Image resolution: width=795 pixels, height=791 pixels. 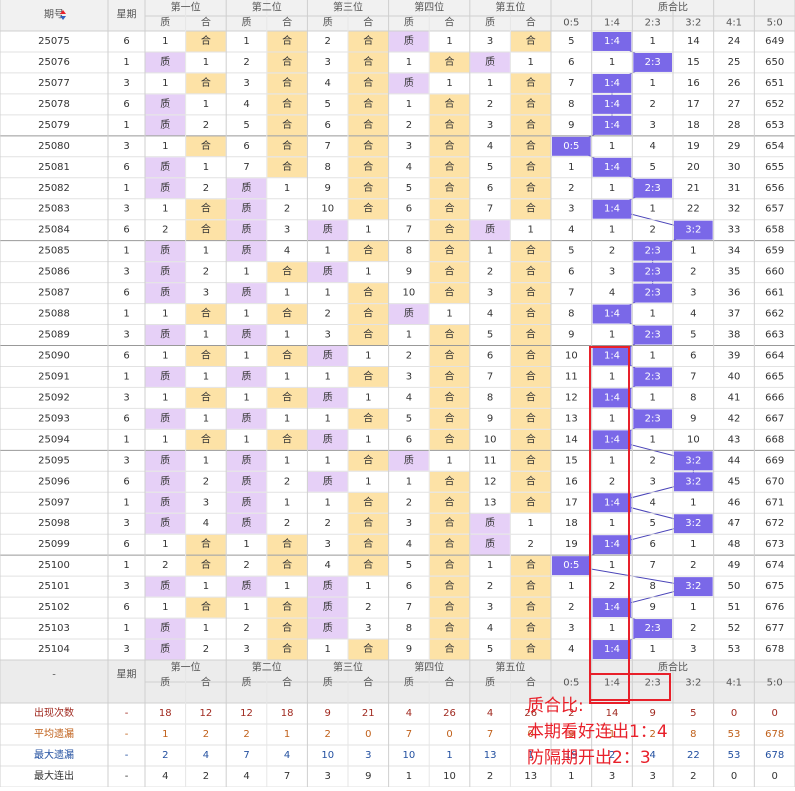 I want to click on cell: 25095, so click(x=54, y=460).